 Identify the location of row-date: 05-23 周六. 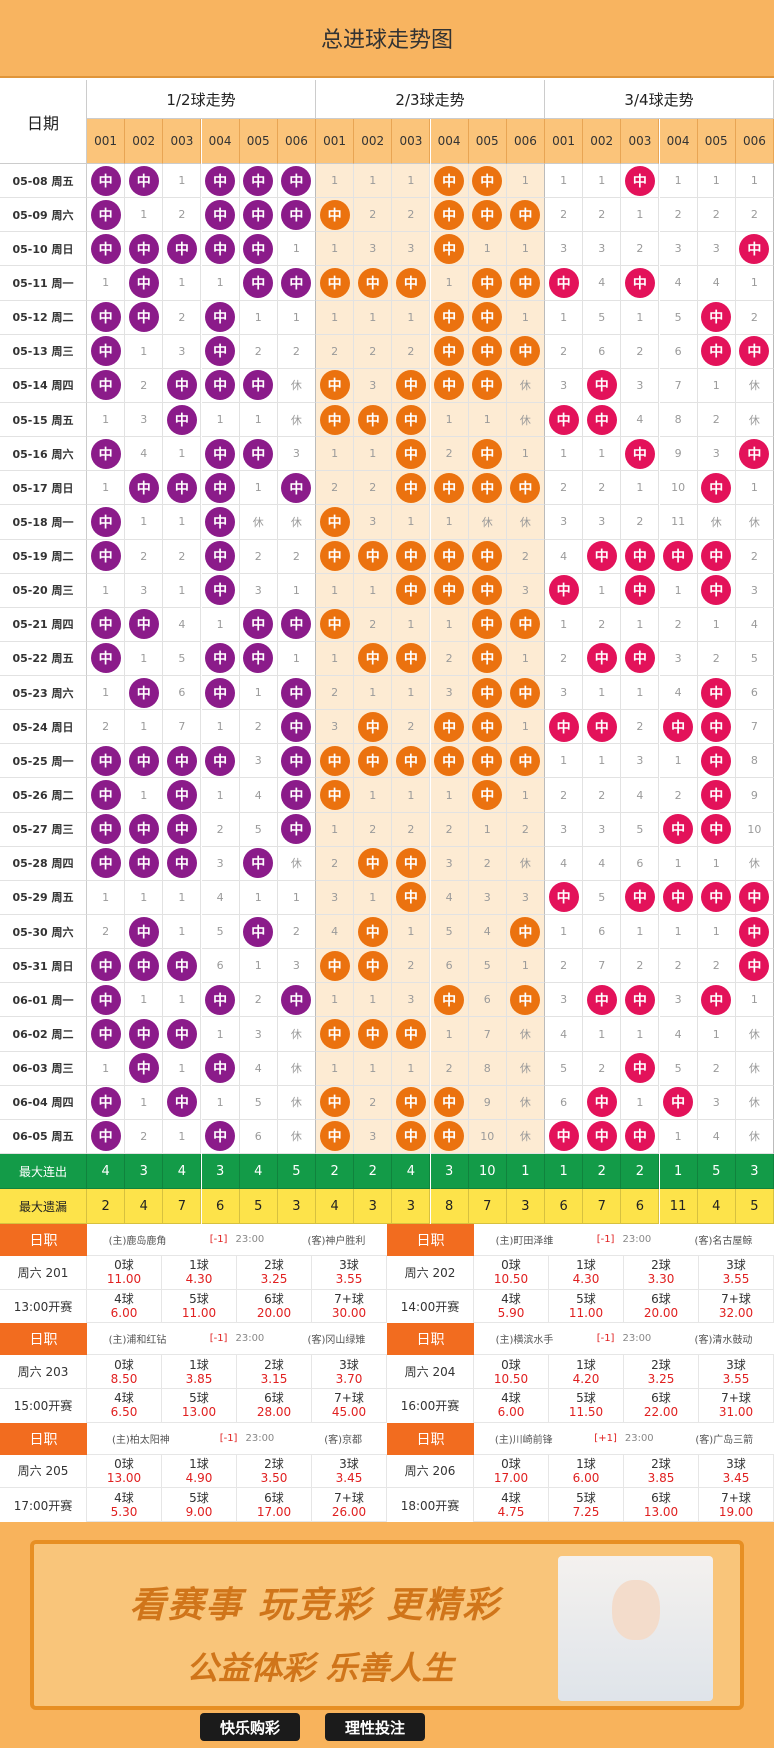
(43, 693).